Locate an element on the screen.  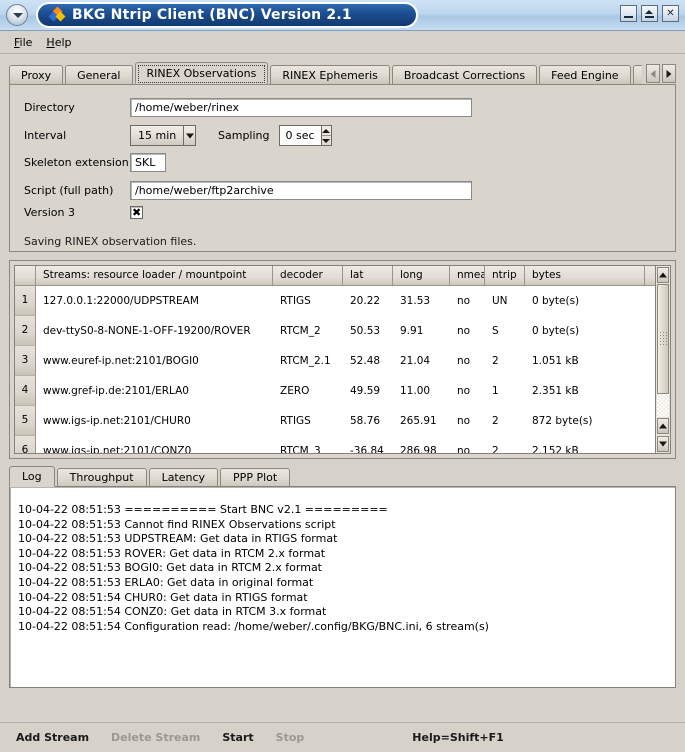
cell-long: 286.98 is located at coordinates (418, 449).